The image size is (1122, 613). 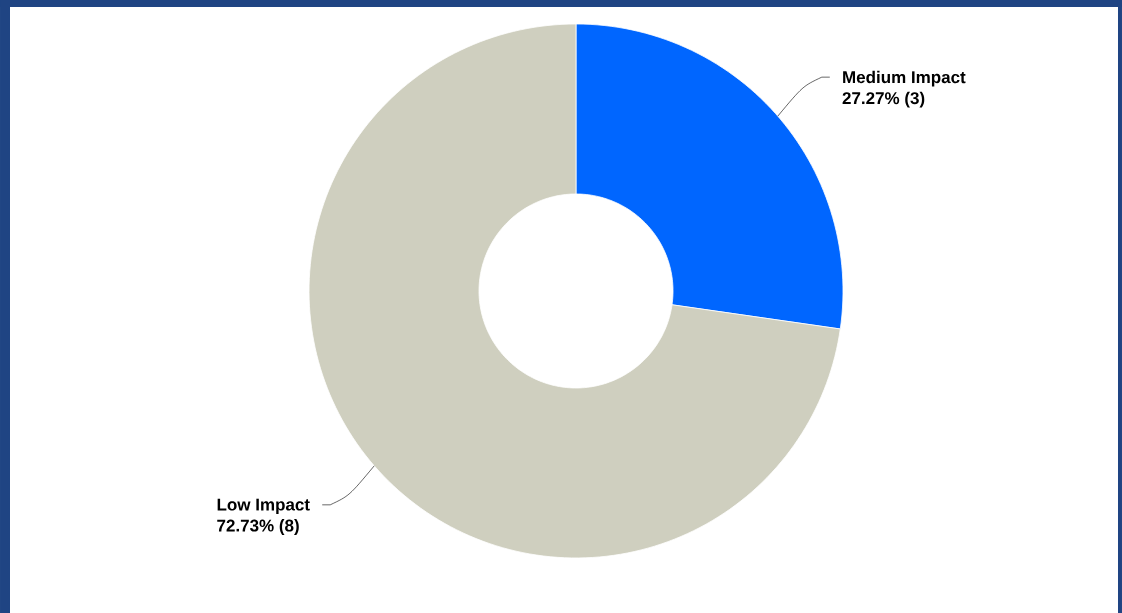 What do you see at coordinates (883, 99) in the screenshot?
I see `data-label: 27.27% (3)` at bounding box center [883, 99].